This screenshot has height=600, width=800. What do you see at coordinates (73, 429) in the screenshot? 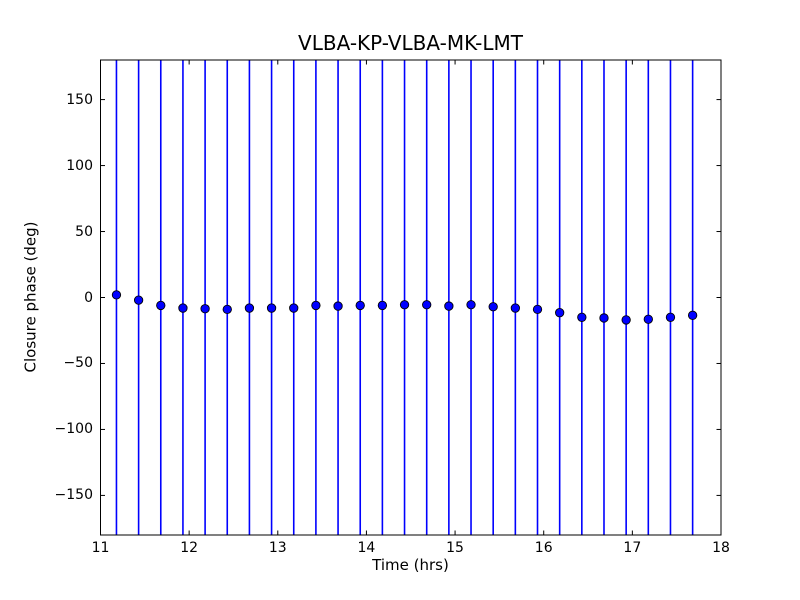
I see `y-tick-label: −100` at bounding box center [73, 429].